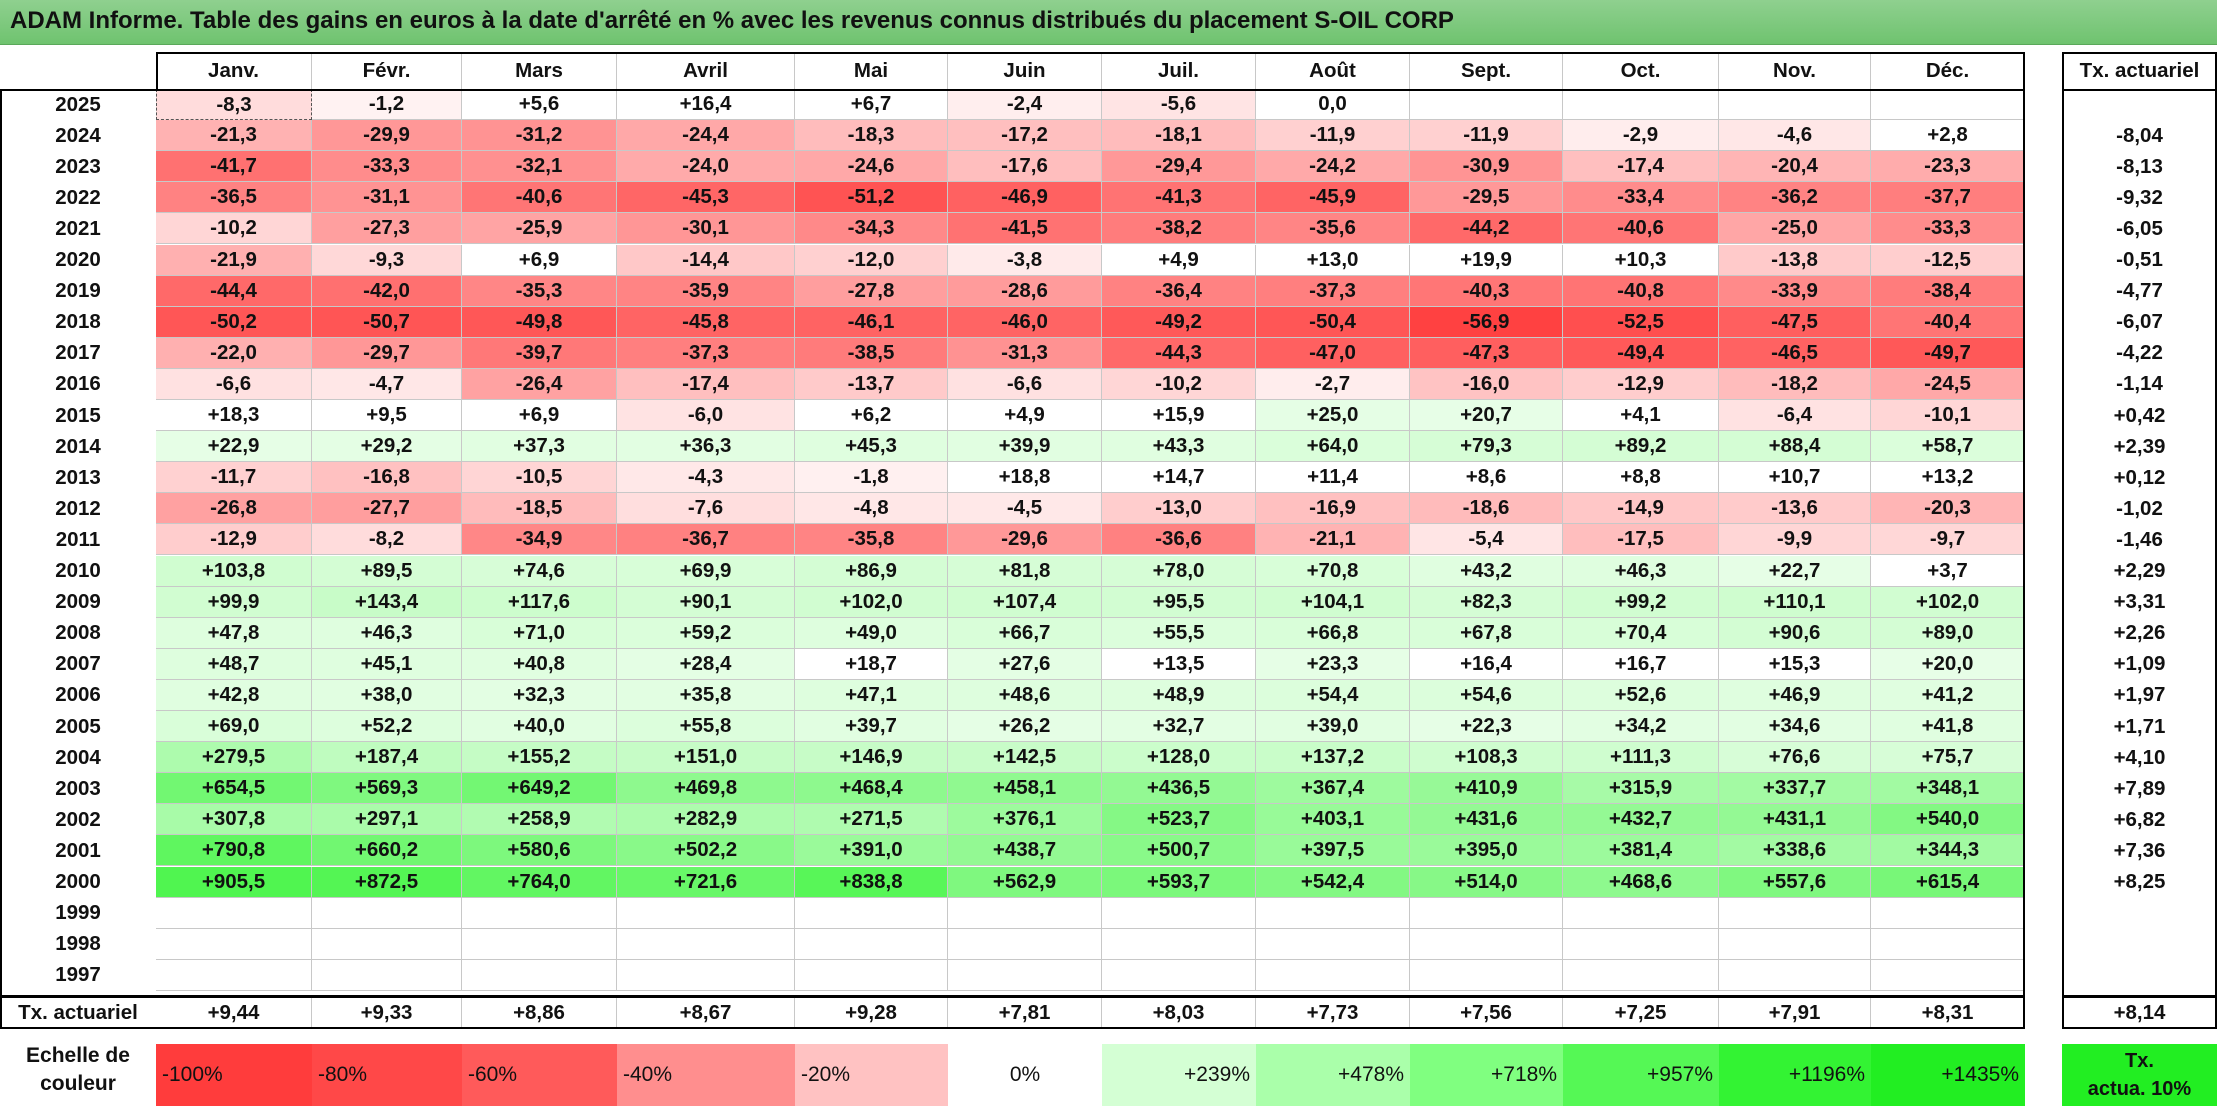  What do you see at coordinates (1795, 851) in the screenshot?
I see `table-cell: +338,6` at bounding box center [1795, 851].